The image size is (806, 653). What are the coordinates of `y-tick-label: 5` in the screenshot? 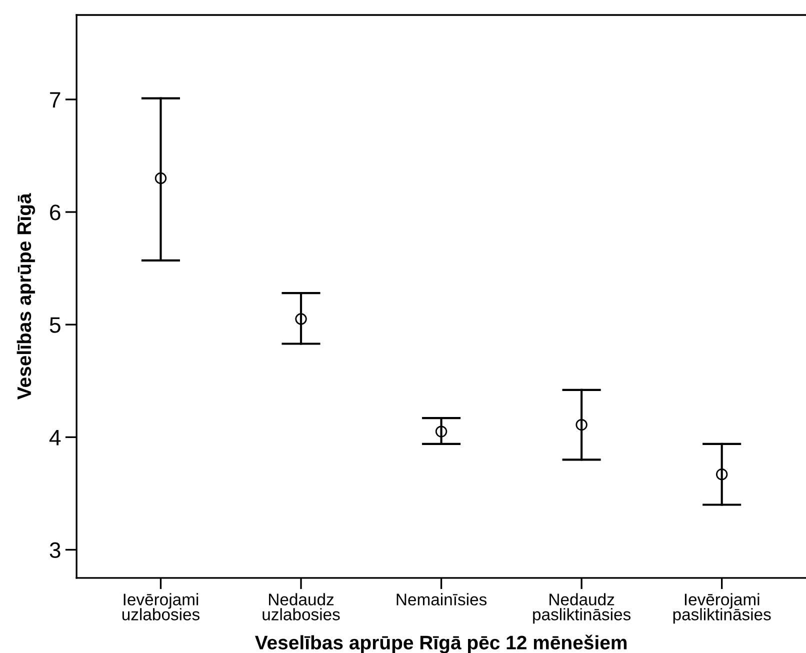 It's located at (55, 325).